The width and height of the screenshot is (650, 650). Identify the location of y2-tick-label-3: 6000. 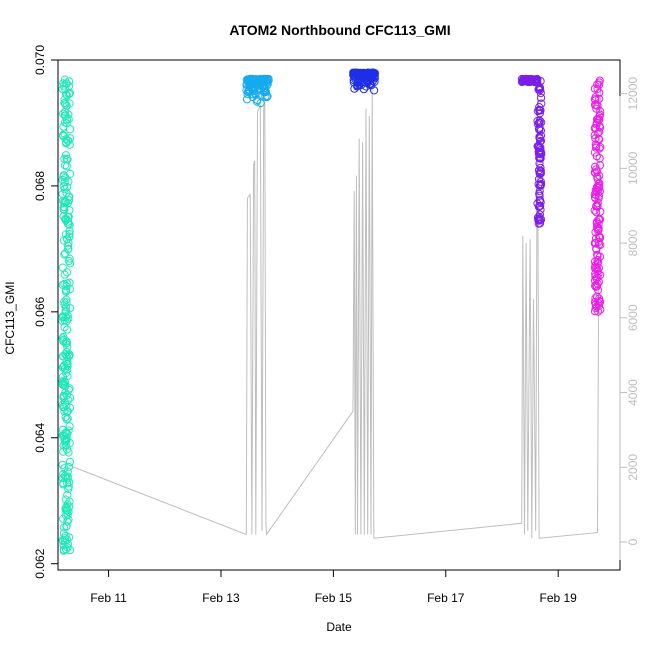
(633, 317).